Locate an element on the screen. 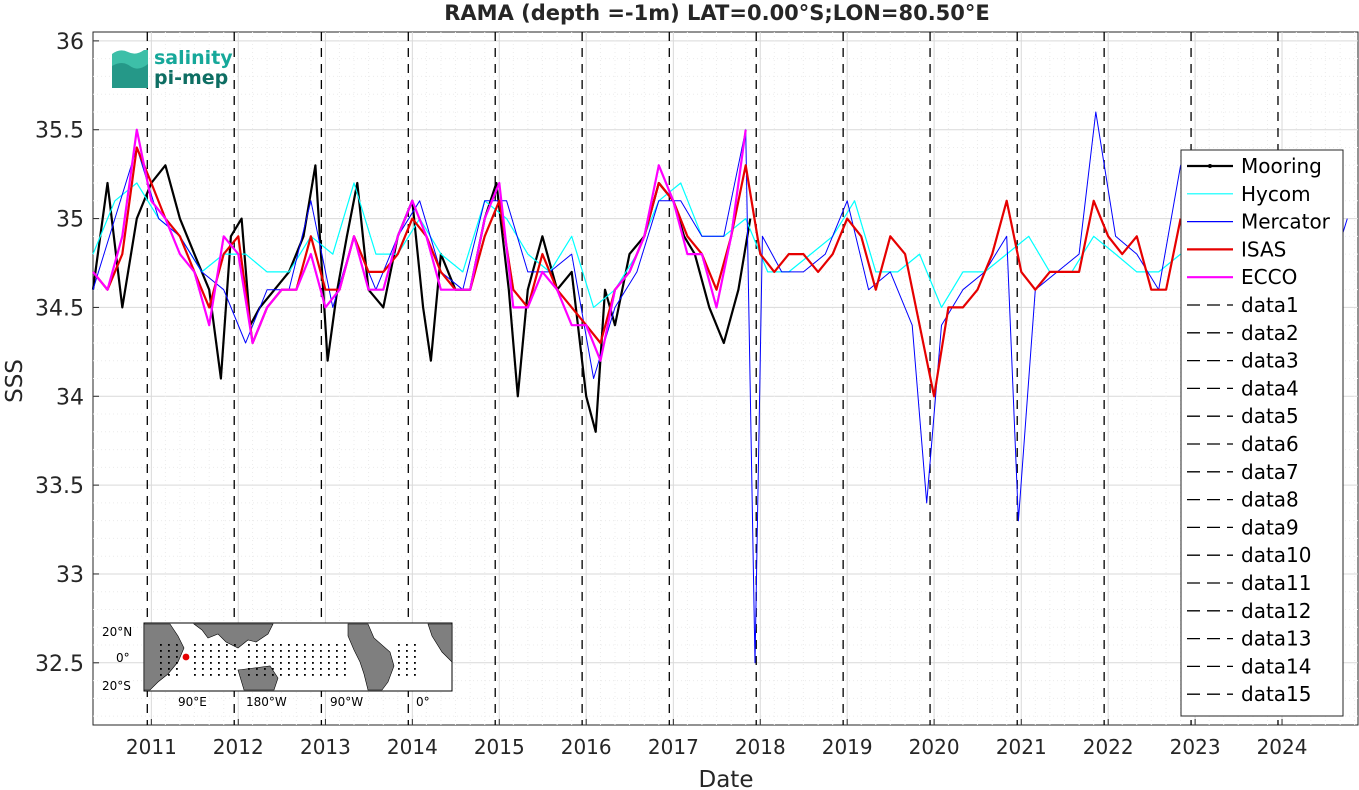  legend-label: Hycom is located at coordinates (1276, 194).